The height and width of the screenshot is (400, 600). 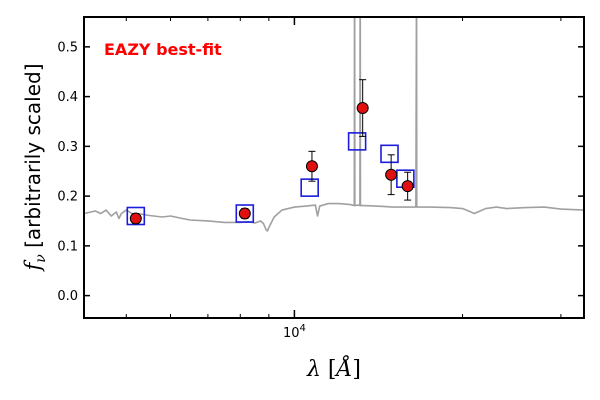 I want to click on y-tick-label: 0.3, so click(x=67, y=147).